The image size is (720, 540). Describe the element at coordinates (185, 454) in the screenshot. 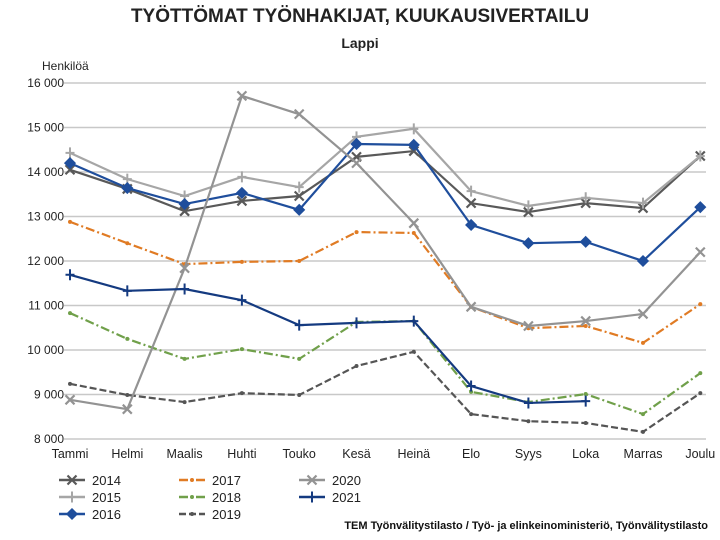

I see `x-tick-label: Maalis` at that location.